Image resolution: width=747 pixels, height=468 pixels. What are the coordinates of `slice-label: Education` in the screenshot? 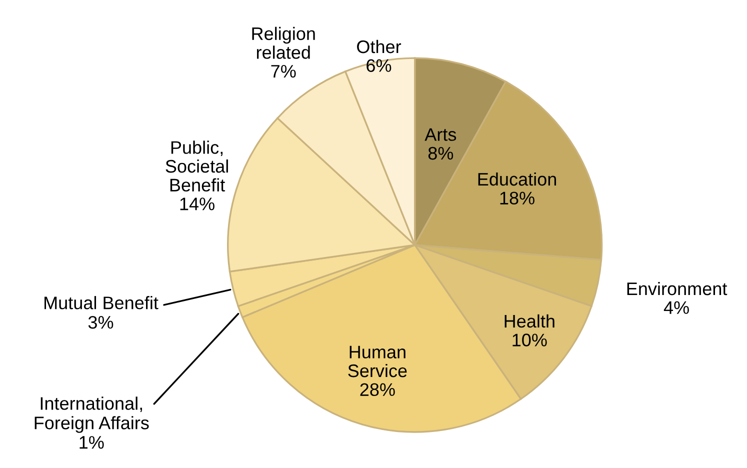 It's located at (517, 179).